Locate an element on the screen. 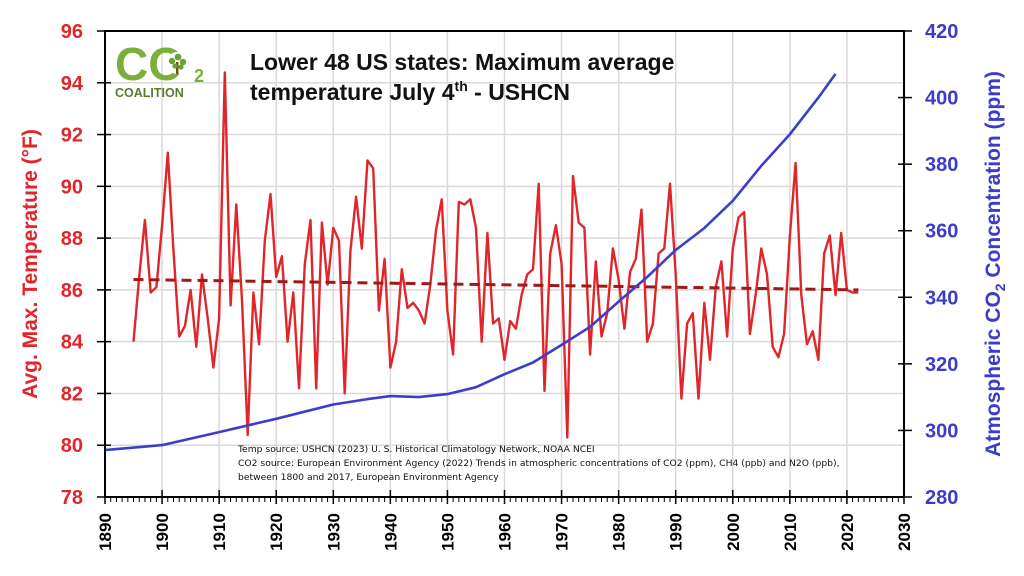  y-left-tick-label: 84 is located at coordinates (72, 343).